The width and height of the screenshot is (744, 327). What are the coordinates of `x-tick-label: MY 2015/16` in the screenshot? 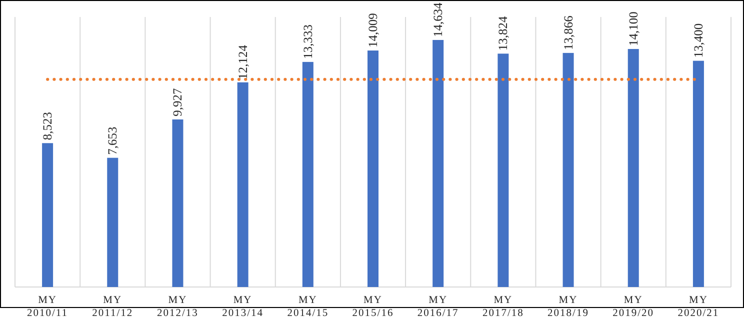 It's located at (373, 307).